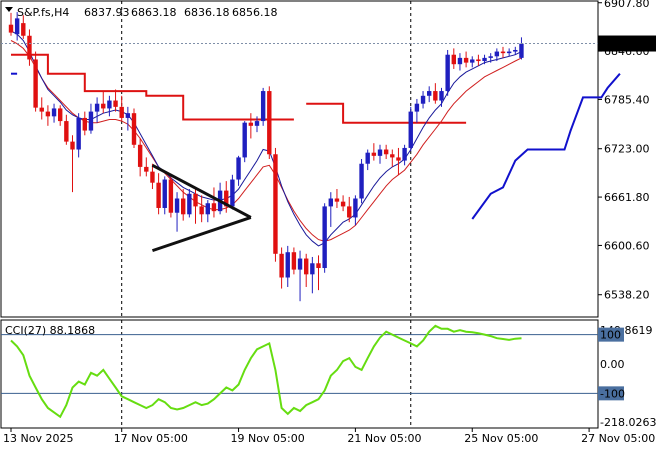 The image size is (660, 450). What do you see at coordinates (627, 149) in the screenshot?
I see `price-tick-label: 6723.00` at bounding box center [627, 149].